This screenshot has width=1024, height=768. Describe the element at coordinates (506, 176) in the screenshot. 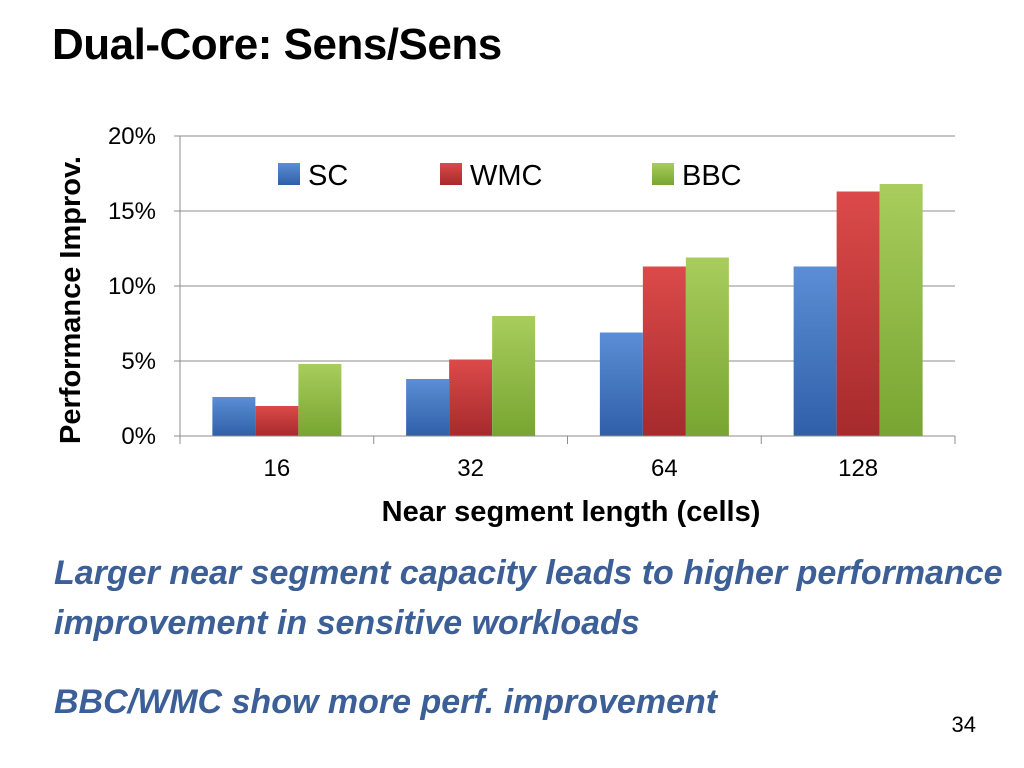

I see `legend-label-wmc: WMC` at that location.